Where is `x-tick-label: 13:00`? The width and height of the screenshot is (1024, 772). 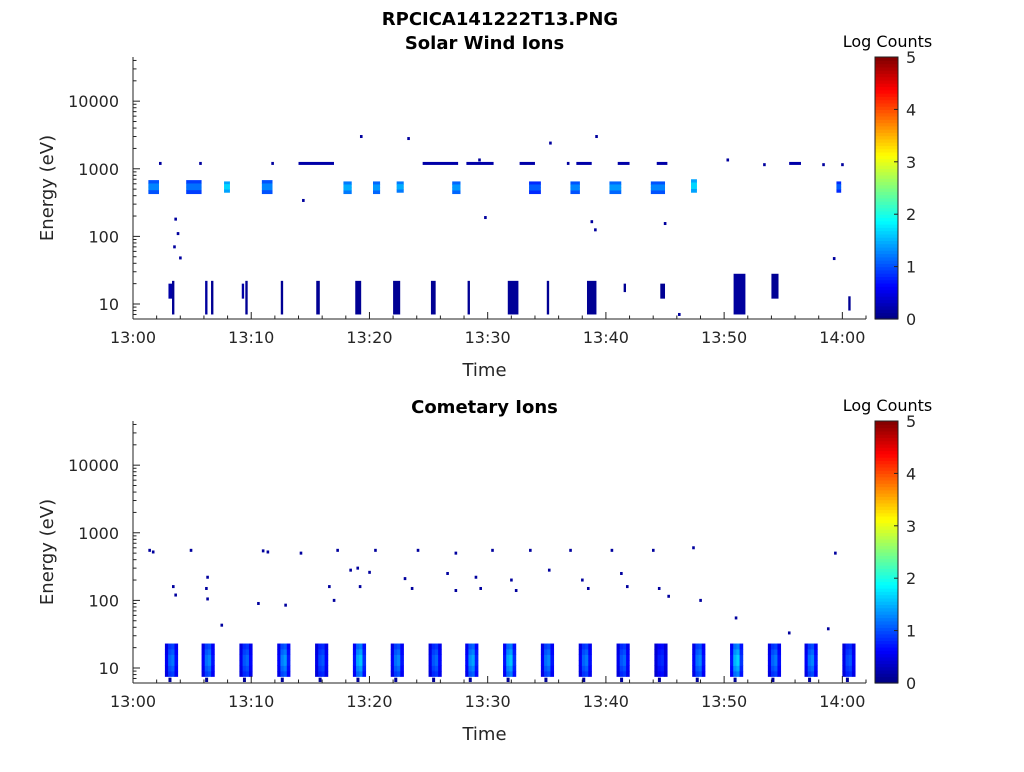
x-tick-label: 13:00 is located at coordinates (133, 701).